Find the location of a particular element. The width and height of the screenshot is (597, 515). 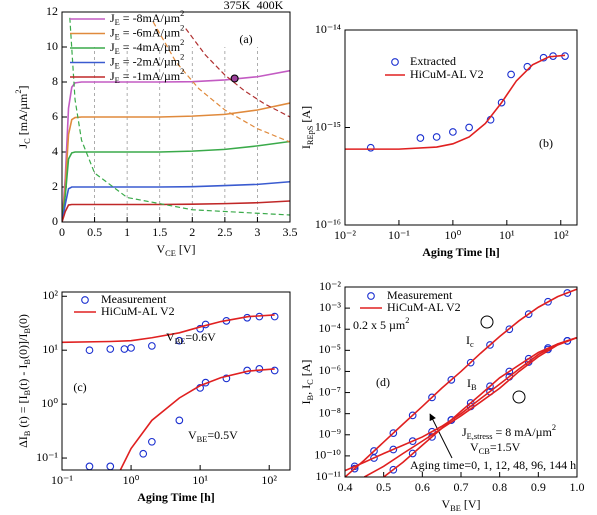

plot-area is located at coordinates (461, 382).